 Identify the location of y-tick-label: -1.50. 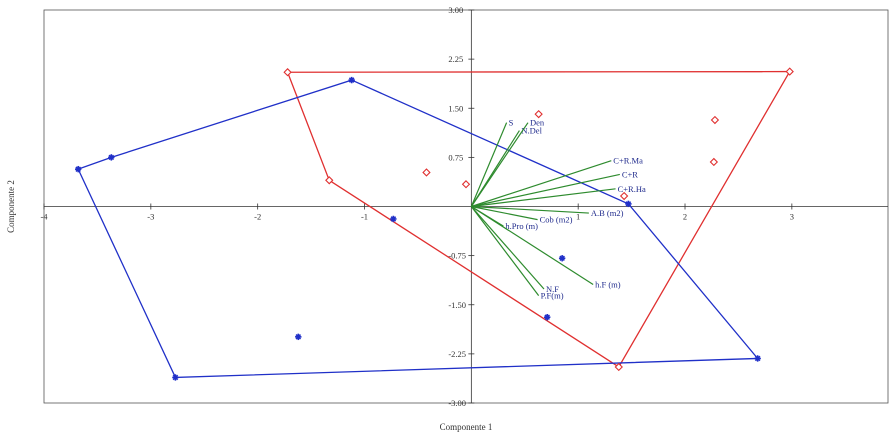
(457, 305).